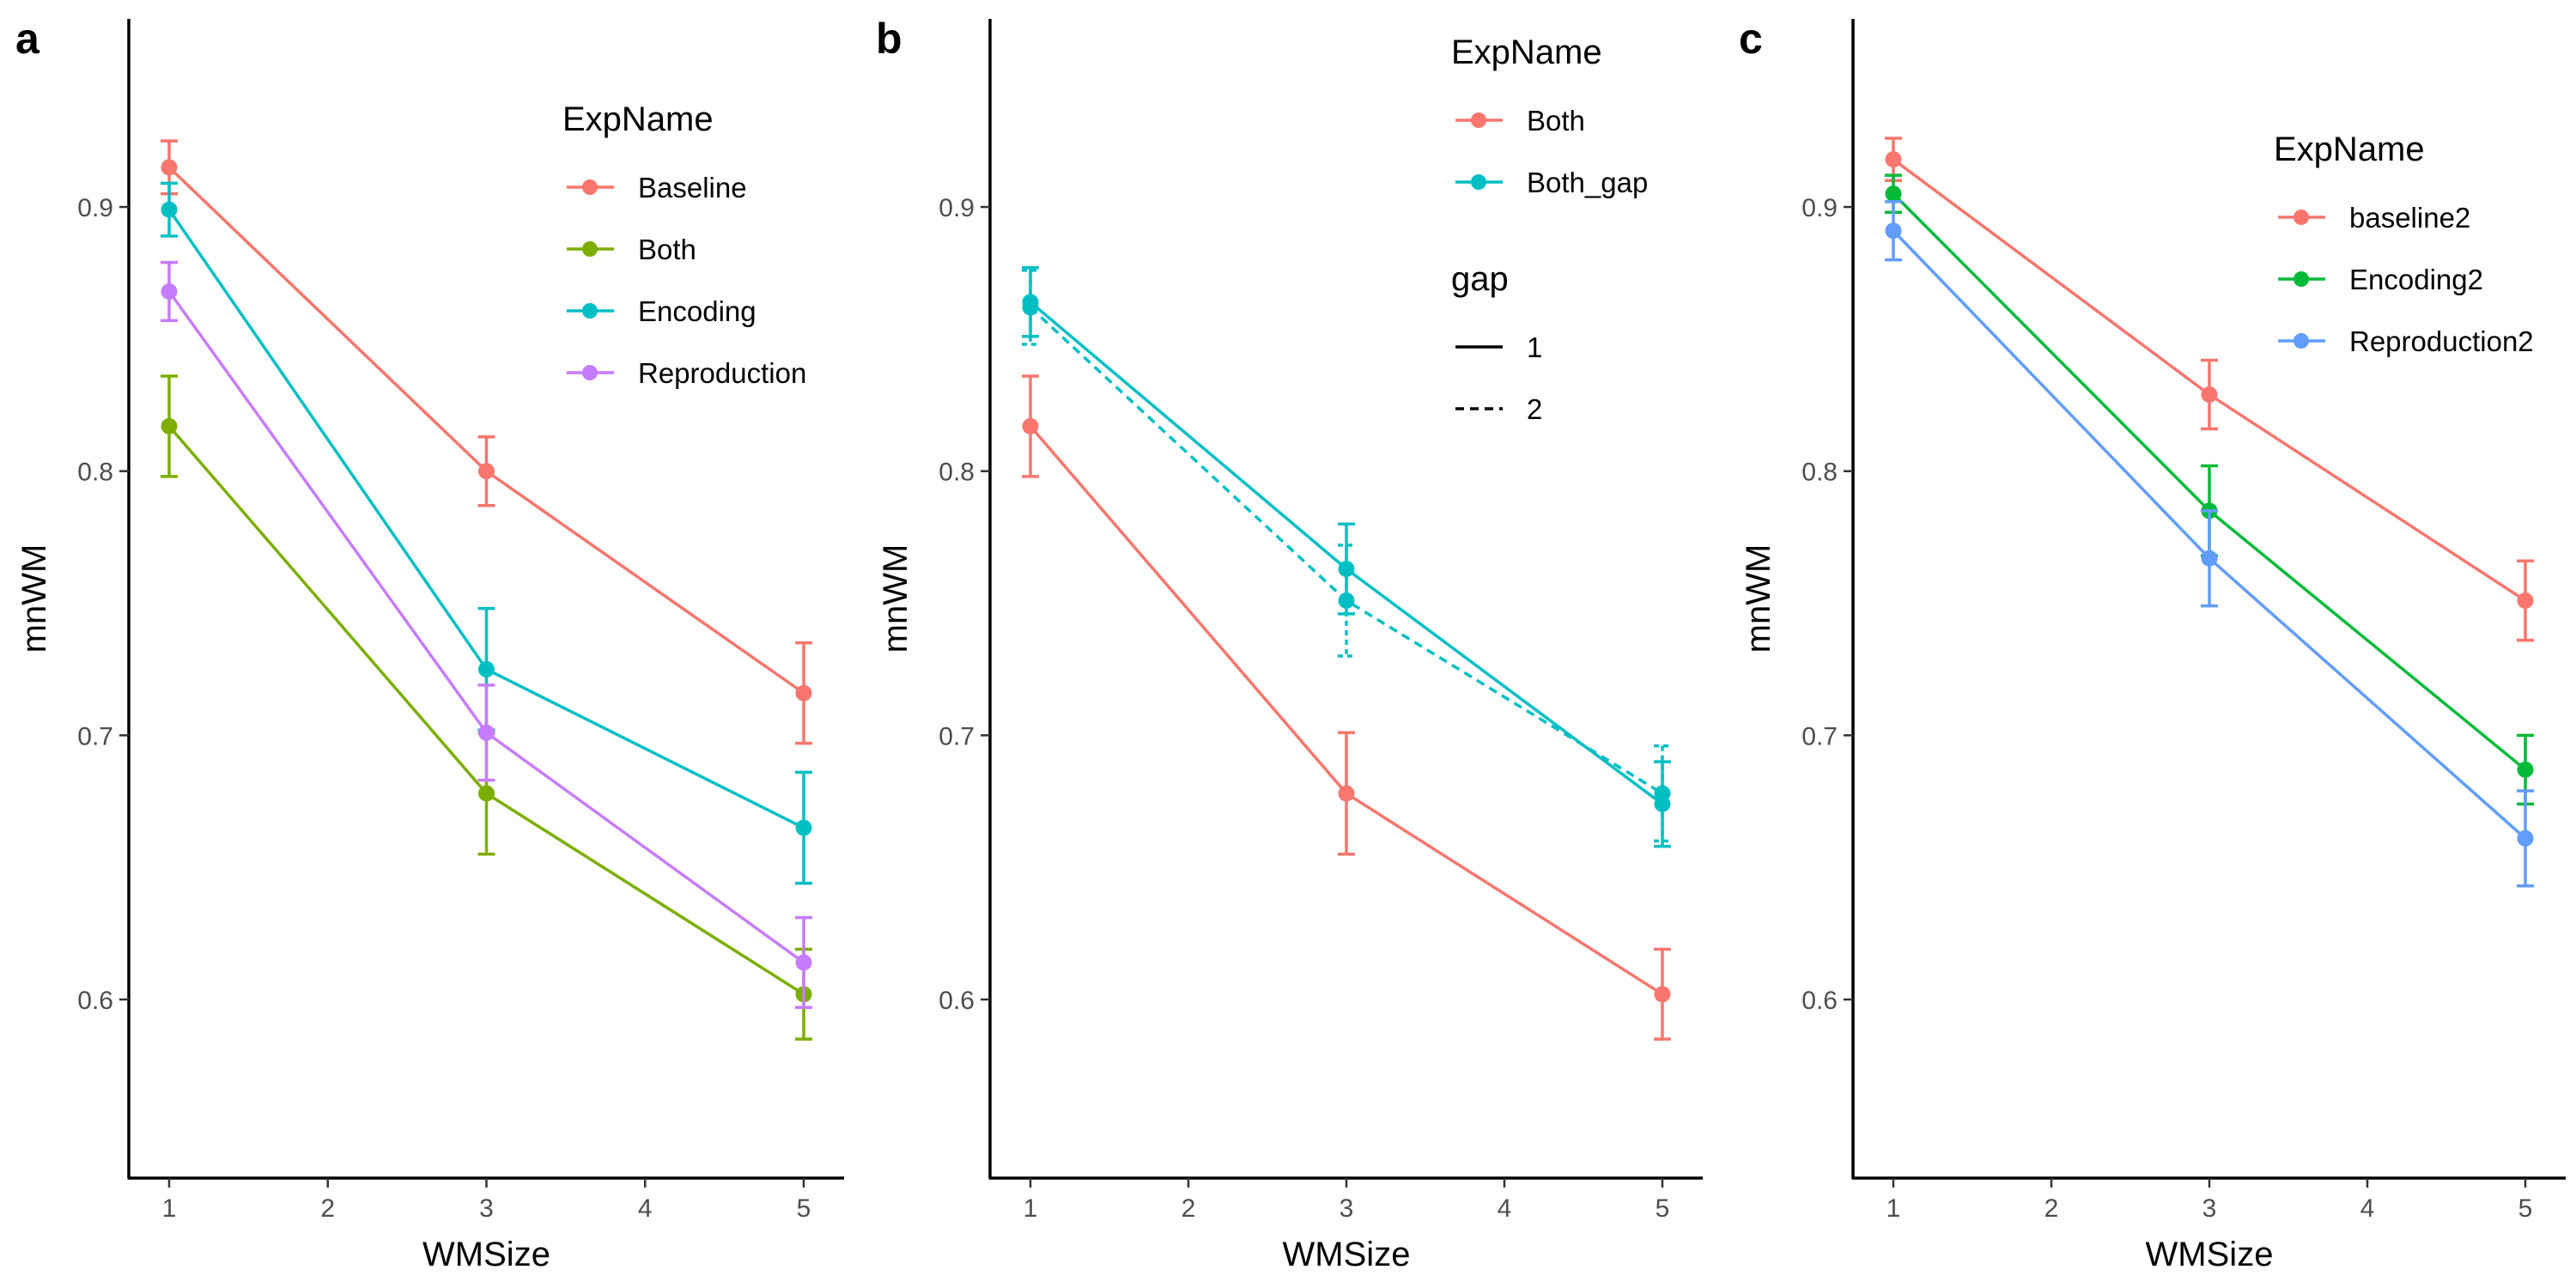  I want to click on plot-area, so click(2209, 512).